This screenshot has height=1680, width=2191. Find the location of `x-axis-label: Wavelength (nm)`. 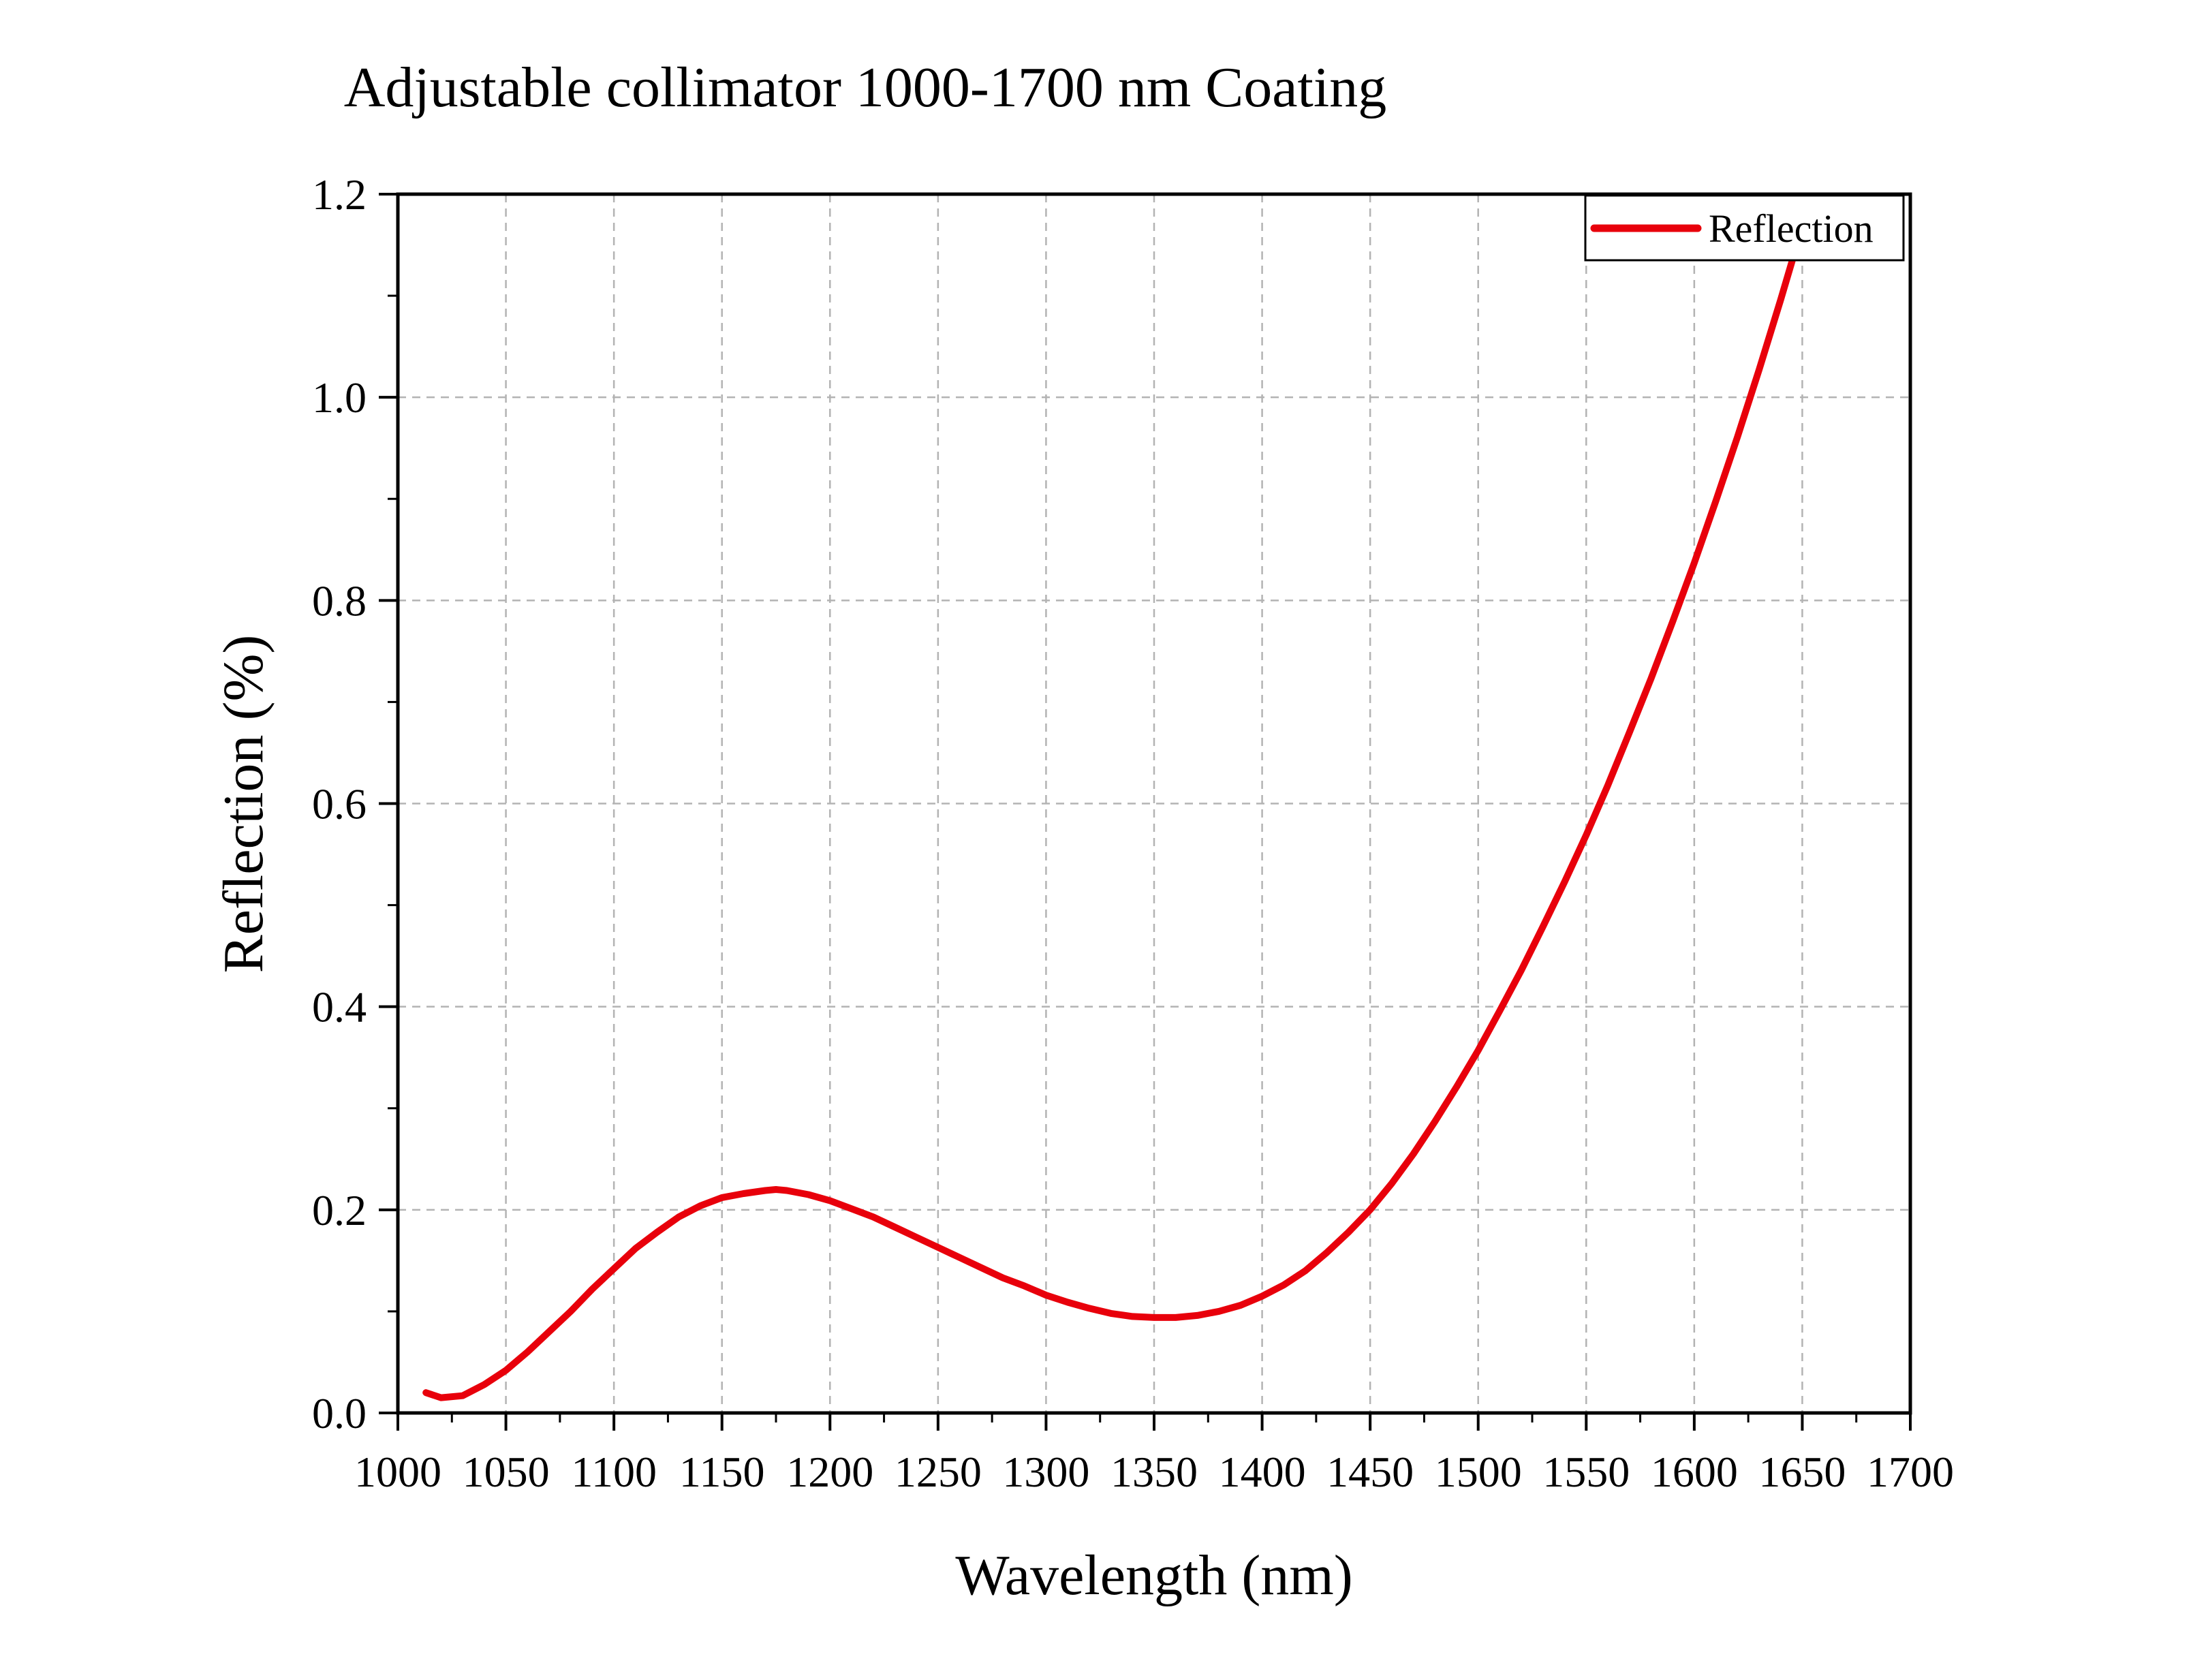

x-axis-label: Wavelength (nm) is located at coordinates (1153, 1575).